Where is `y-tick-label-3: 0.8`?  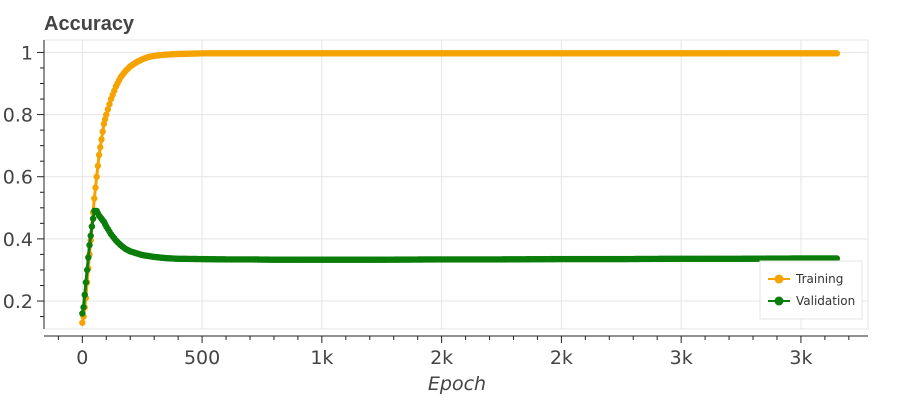
y-tick-label-3: 0.8 is located at coordinates (18, 116).